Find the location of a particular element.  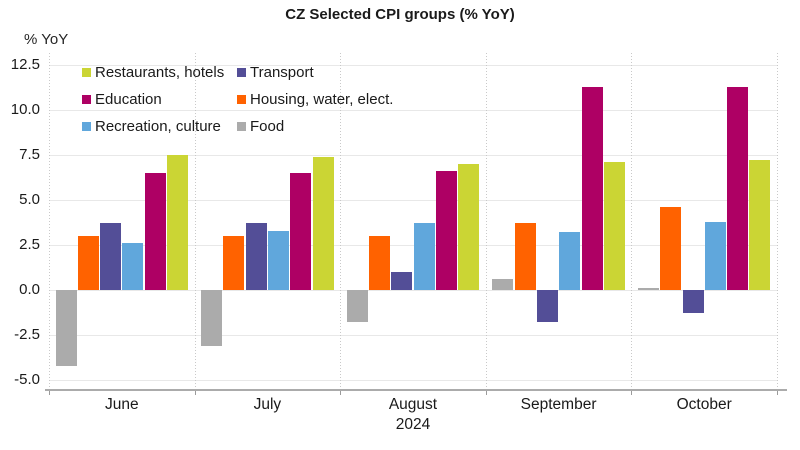

legend-item-restaurants-hotels: Restaurants, hotels is located at coordinates (153, 72).